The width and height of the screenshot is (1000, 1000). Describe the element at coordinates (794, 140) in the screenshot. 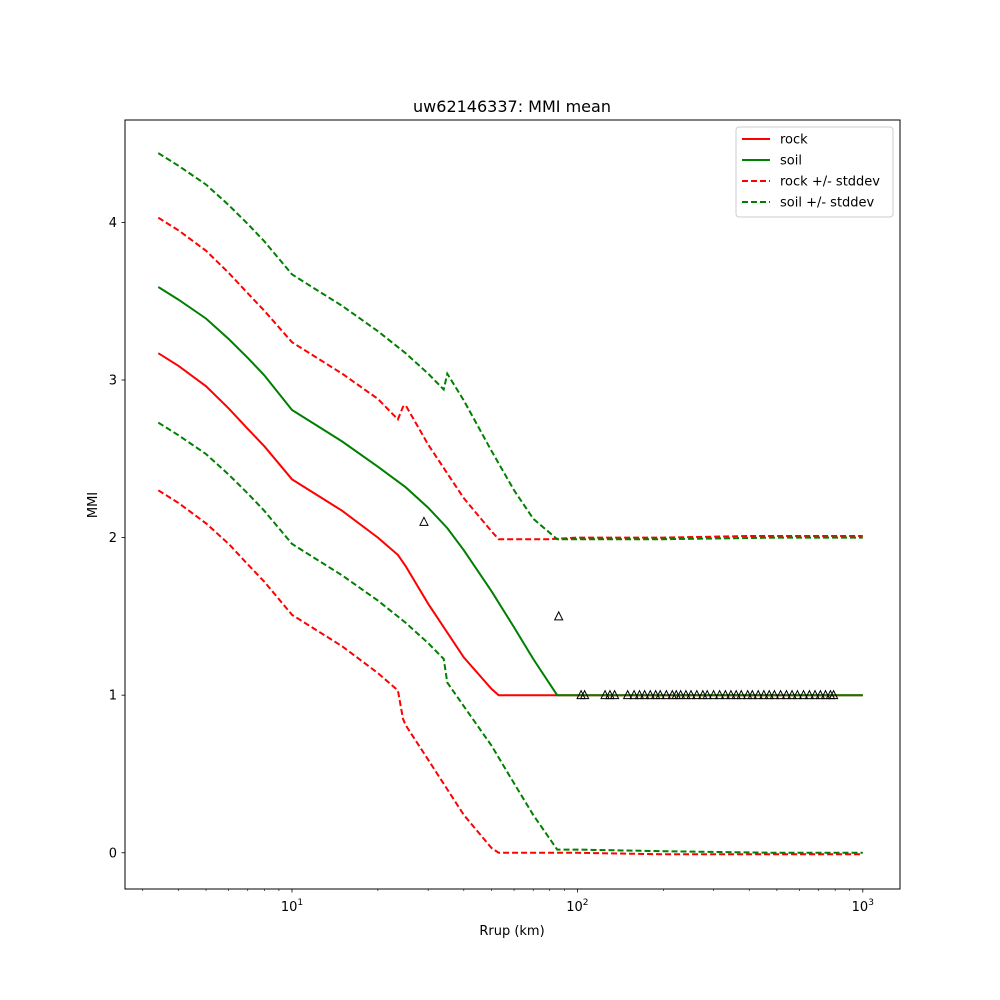

I see `legend-label-rock: rock` at that location.